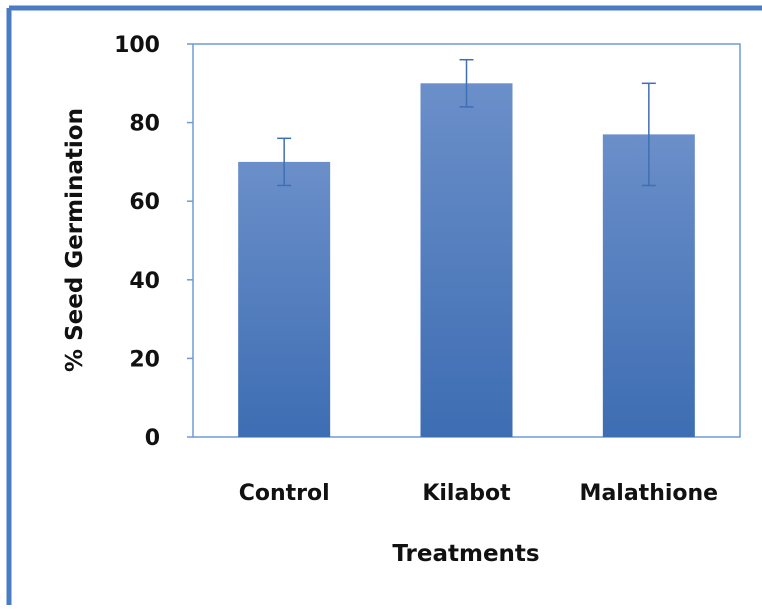 This screenshot has width=762, height=610. I want to click on x-tick-label-control: Control, so click(284, 493).